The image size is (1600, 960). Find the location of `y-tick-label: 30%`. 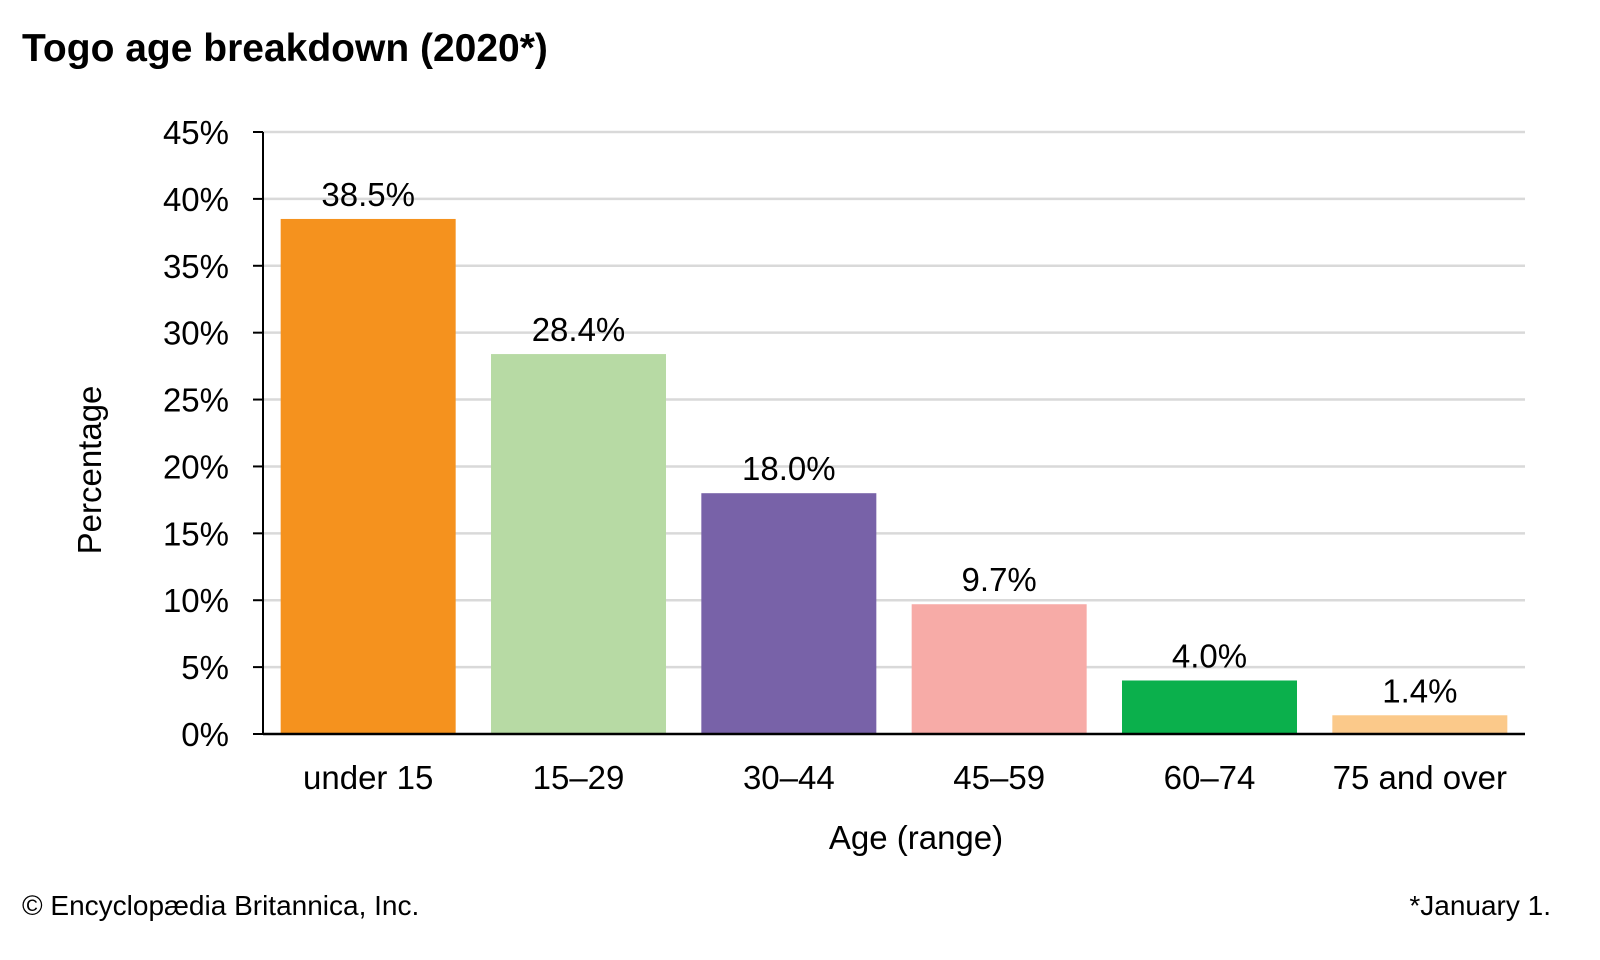

y-tick-label: 30% is located at coordinates (196, 333).